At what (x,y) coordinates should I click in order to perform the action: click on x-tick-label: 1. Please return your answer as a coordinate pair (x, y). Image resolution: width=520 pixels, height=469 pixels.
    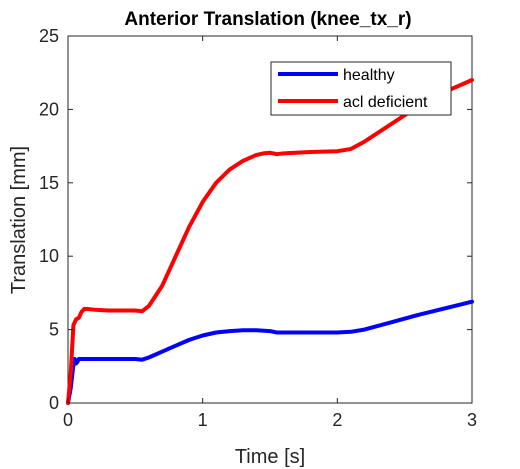
    Looking at the image, I should click on (203, 420).